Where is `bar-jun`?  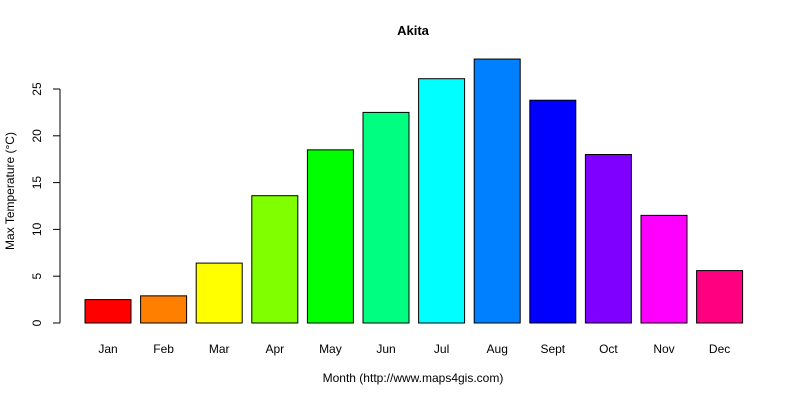 bar-jun is located at coordinates (386, 217).